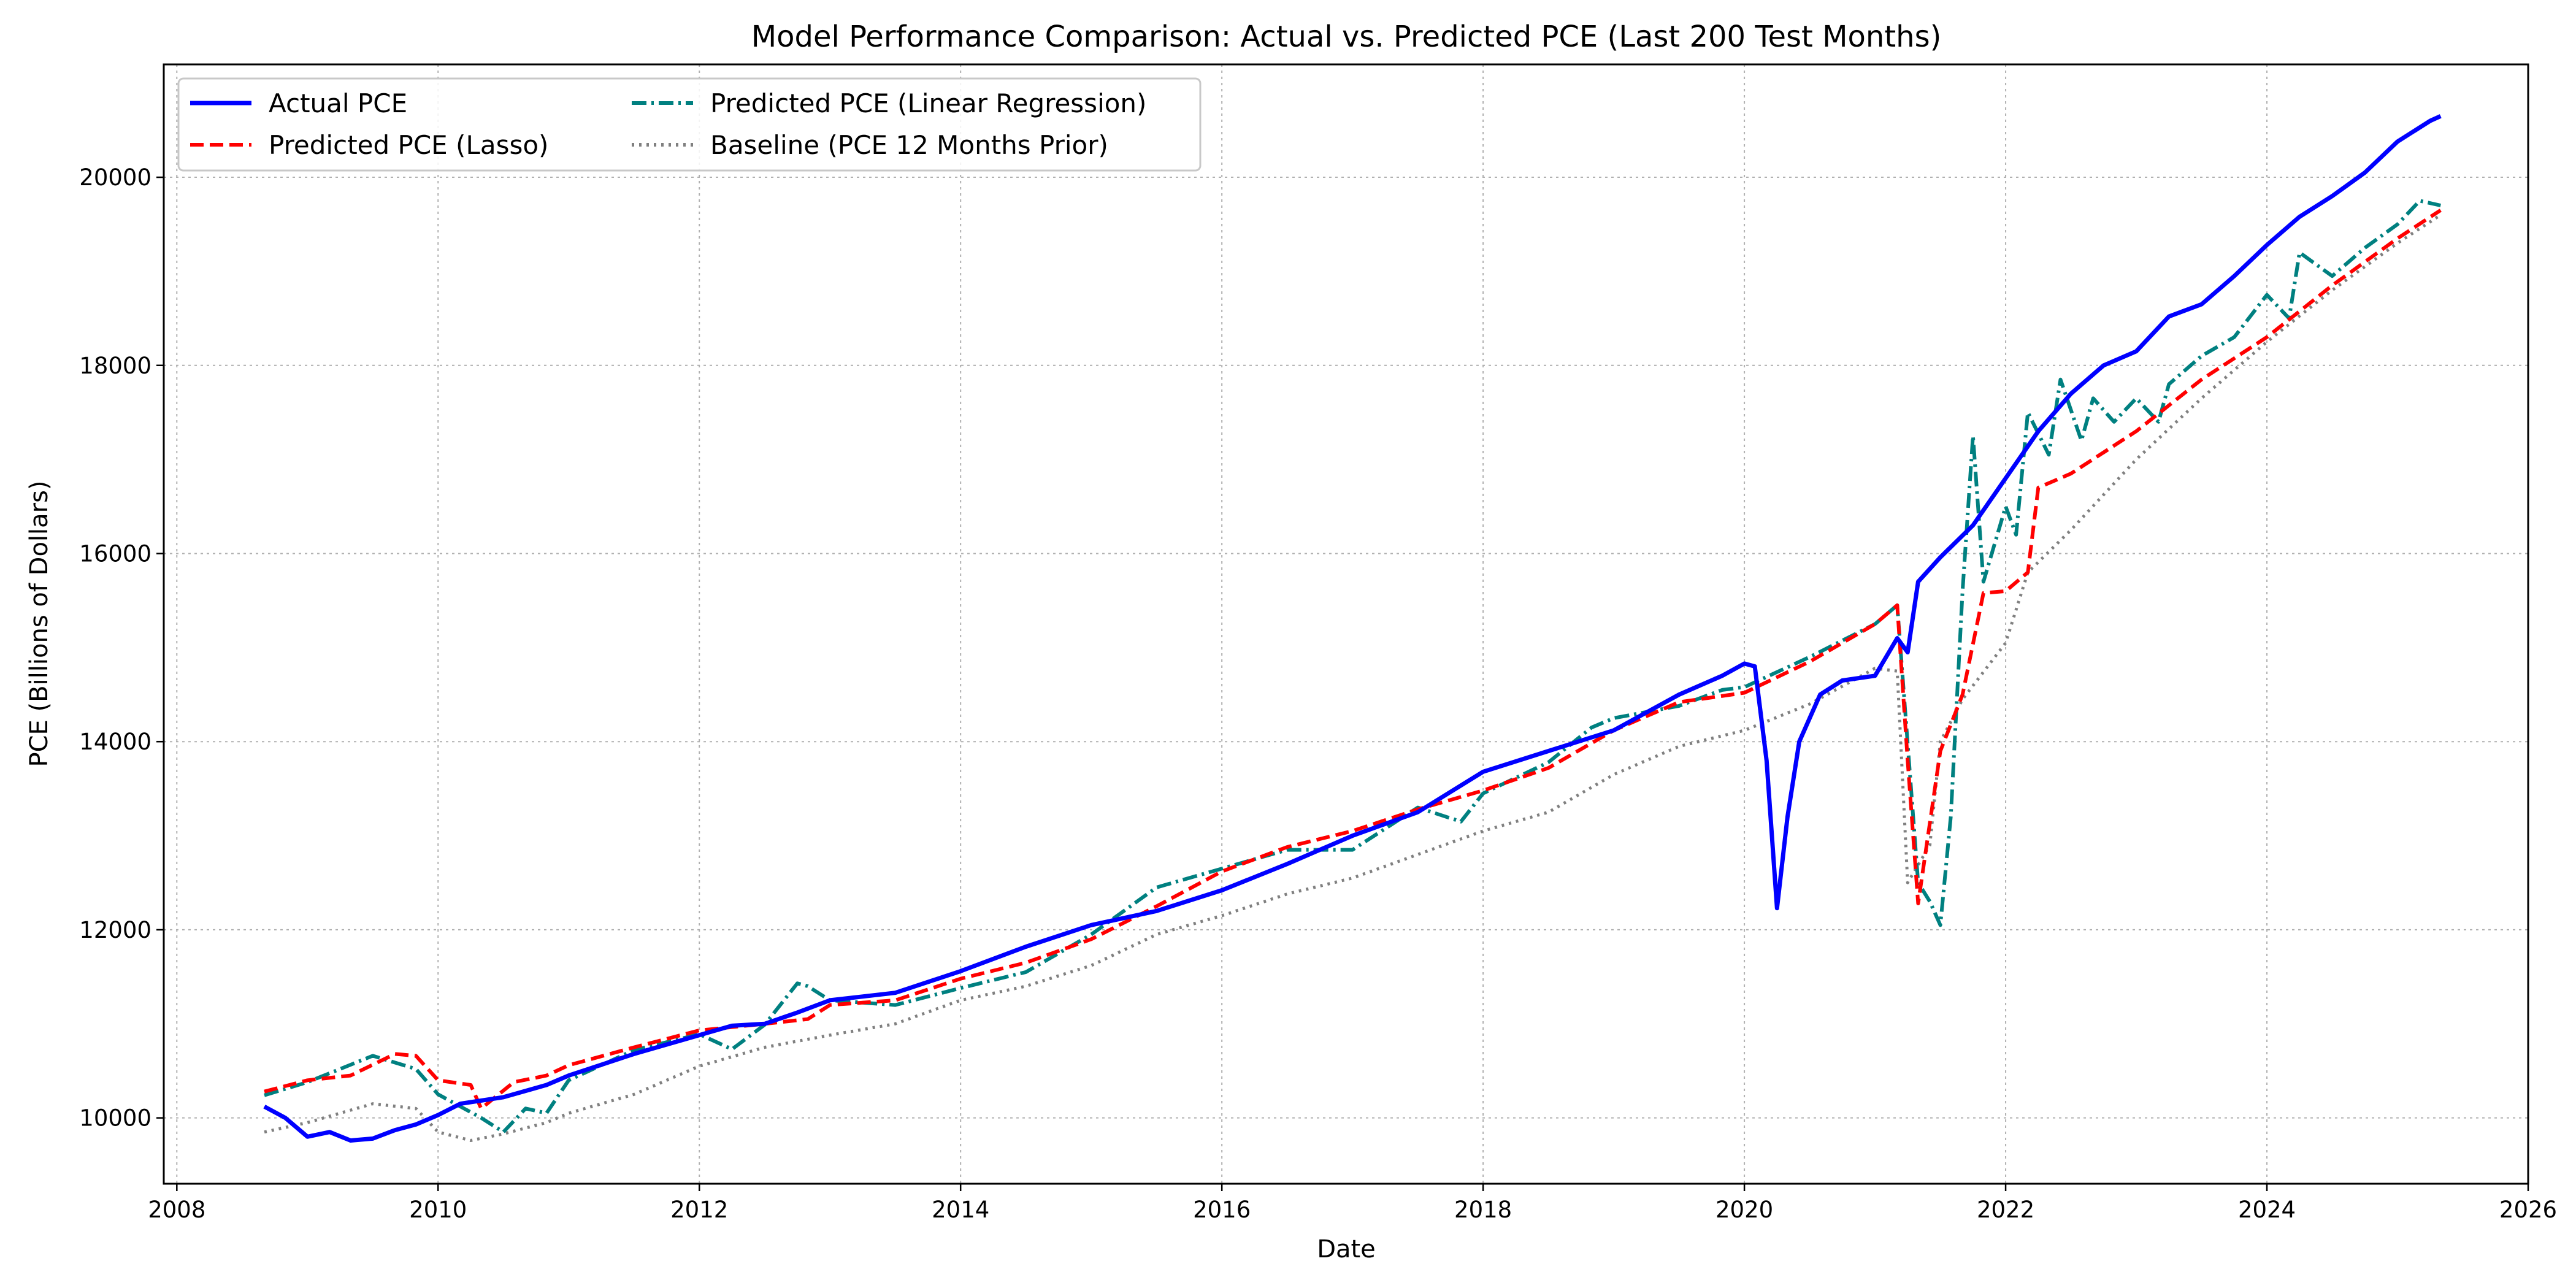  Describe the element at coordinates (1346, 1249) in the screenshot. I see `x-axis-label: Date` at that location.